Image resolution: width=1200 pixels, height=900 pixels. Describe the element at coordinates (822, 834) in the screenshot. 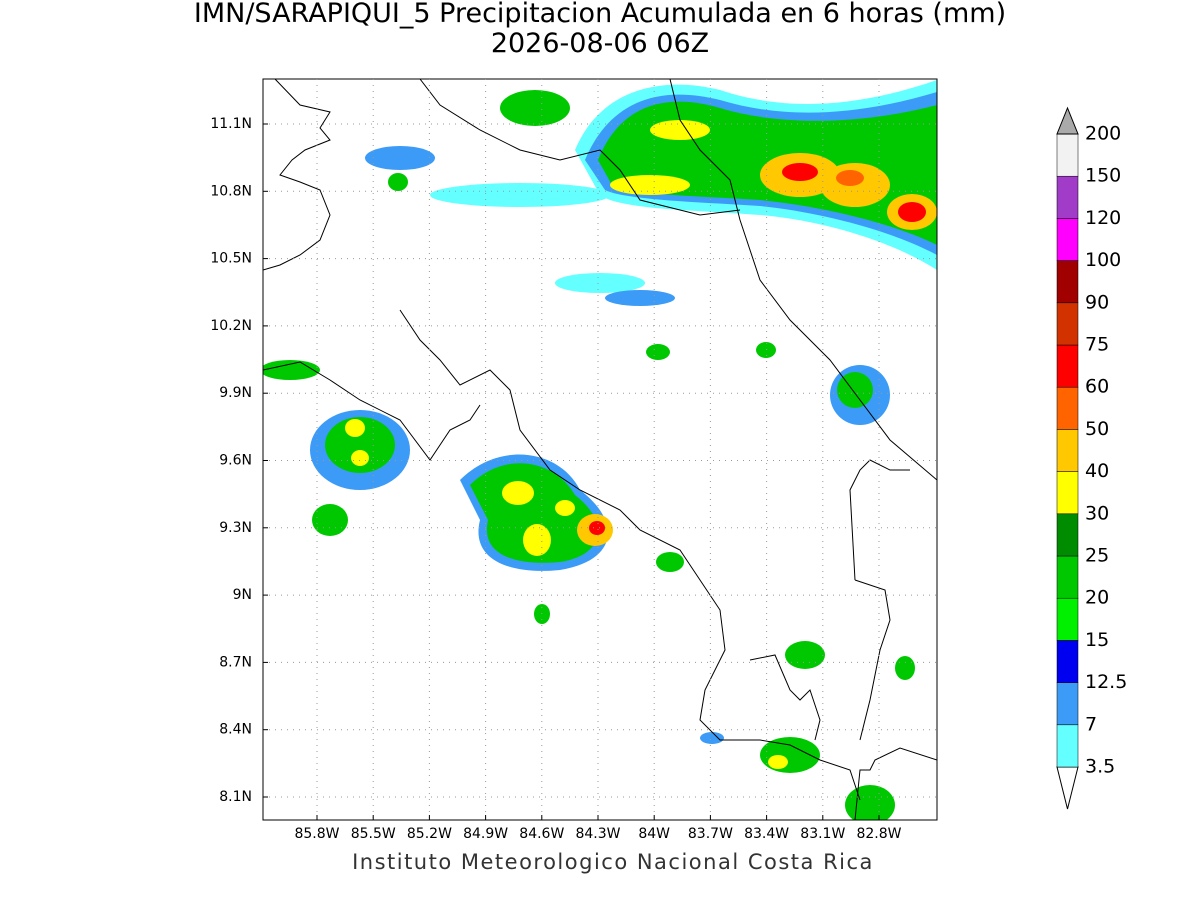

I see `x-tick-label: 83.1W` at that location.